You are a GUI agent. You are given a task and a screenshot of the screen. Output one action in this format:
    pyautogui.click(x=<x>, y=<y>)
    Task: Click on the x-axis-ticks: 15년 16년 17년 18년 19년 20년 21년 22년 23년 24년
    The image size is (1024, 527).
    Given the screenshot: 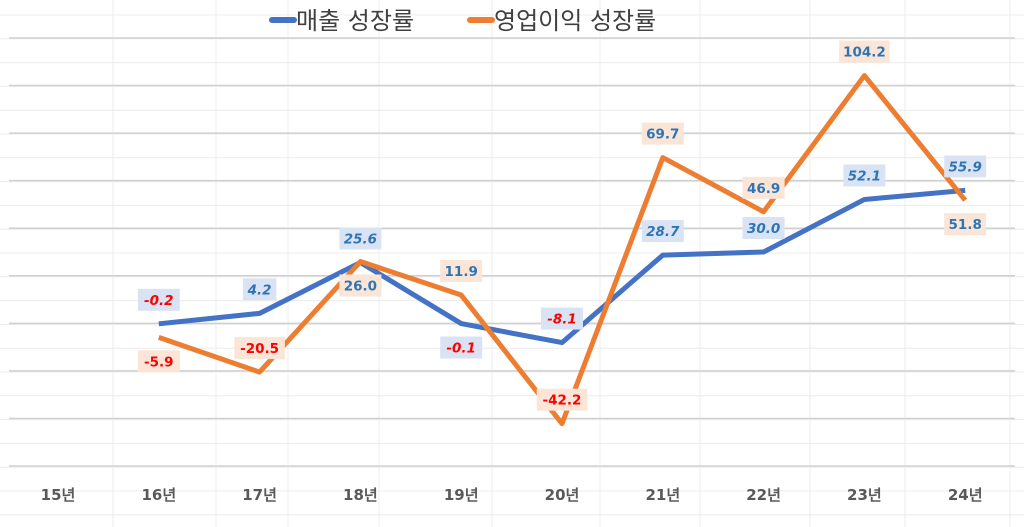 What is the action you would take?
    pyautogui.click(x=512, y=495)
    